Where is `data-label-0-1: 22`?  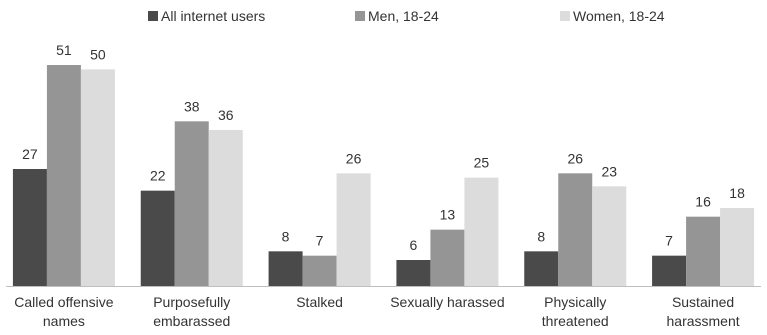
data-label-0-1: 22 is located at coordinates (158, 176).